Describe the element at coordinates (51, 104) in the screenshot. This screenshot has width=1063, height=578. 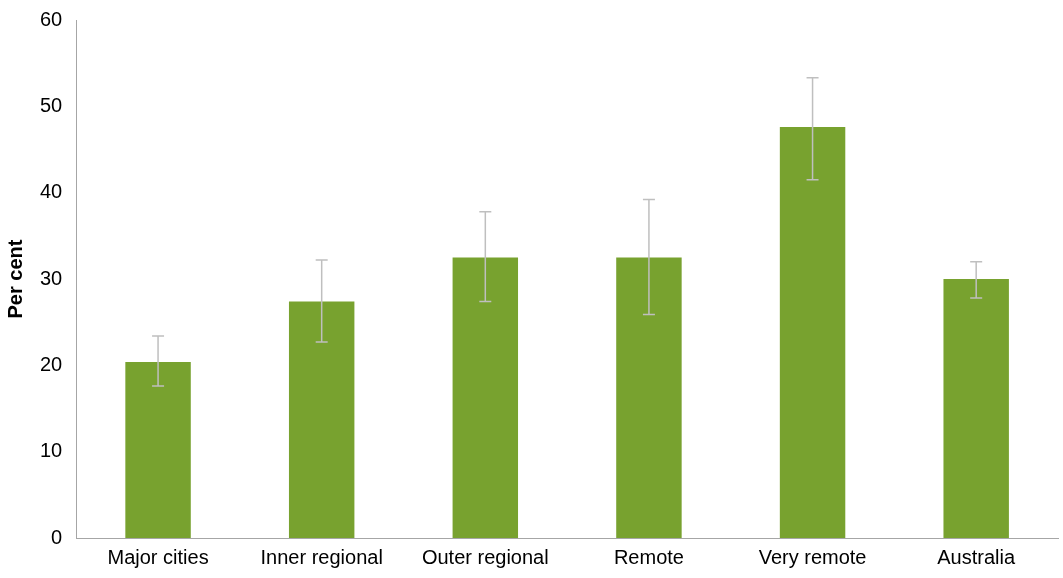
I see `y-tick-label: 50` at that location.